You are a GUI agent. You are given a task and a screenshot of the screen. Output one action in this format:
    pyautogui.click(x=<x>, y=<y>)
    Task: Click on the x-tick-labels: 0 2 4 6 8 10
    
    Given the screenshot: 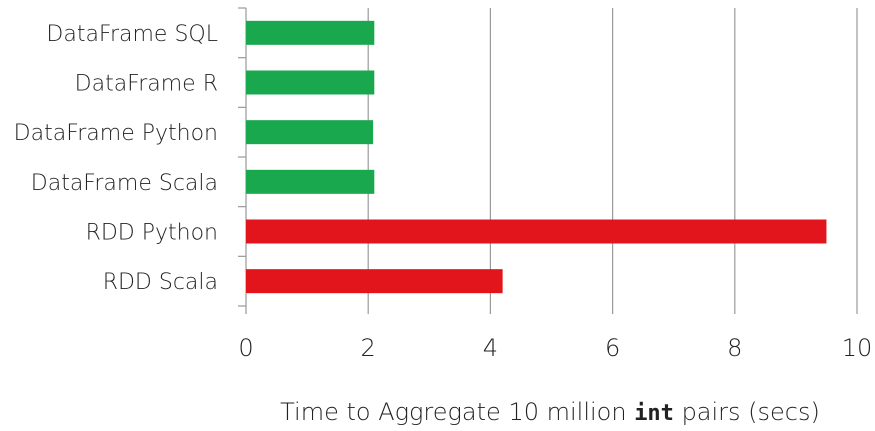 What is the action you would take?
    pyautogui.click(x=555, y=348)
    